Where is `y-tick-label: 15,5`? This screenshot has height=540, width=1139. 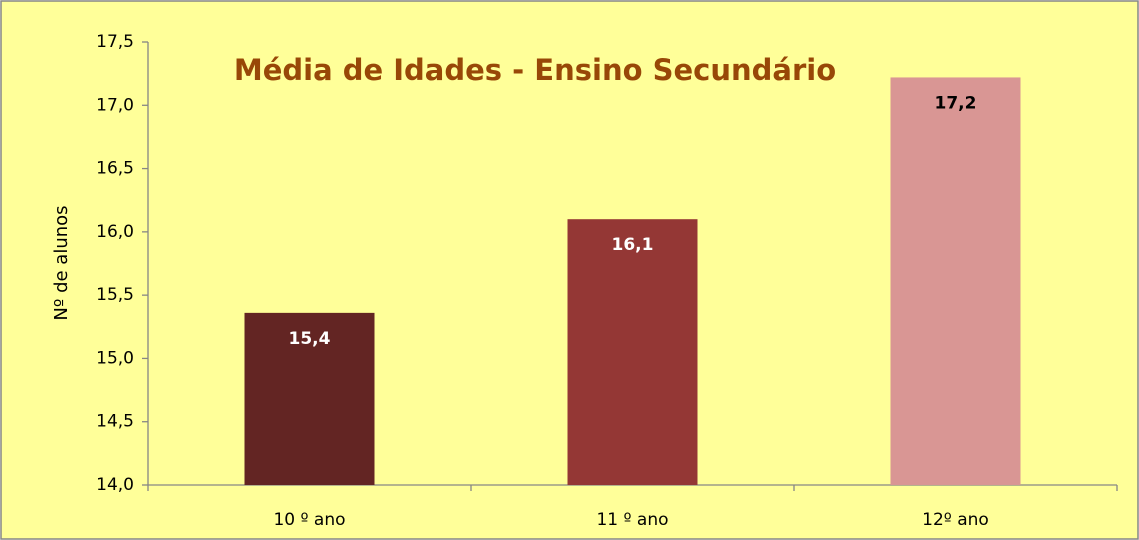
y-tick-label: 15,5 is located at coordinates (115, 295).